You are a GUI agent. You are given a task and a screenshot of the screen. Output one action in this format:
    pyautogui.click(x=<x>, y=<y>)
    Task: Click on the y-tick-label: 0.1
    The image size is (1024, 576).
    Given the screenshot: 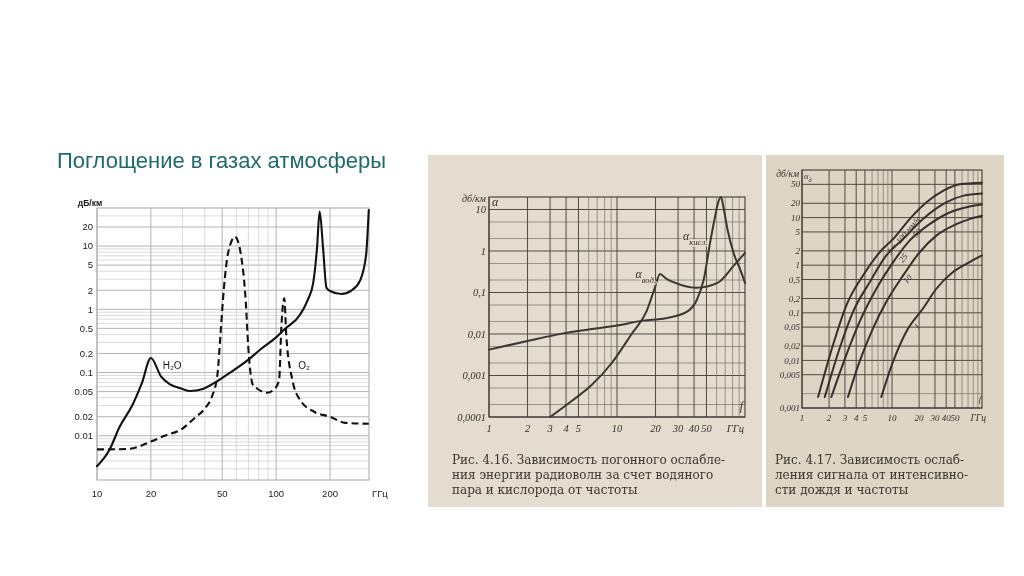 What is the action you would take?
    pyautogui.click(x=86, y=372)
    